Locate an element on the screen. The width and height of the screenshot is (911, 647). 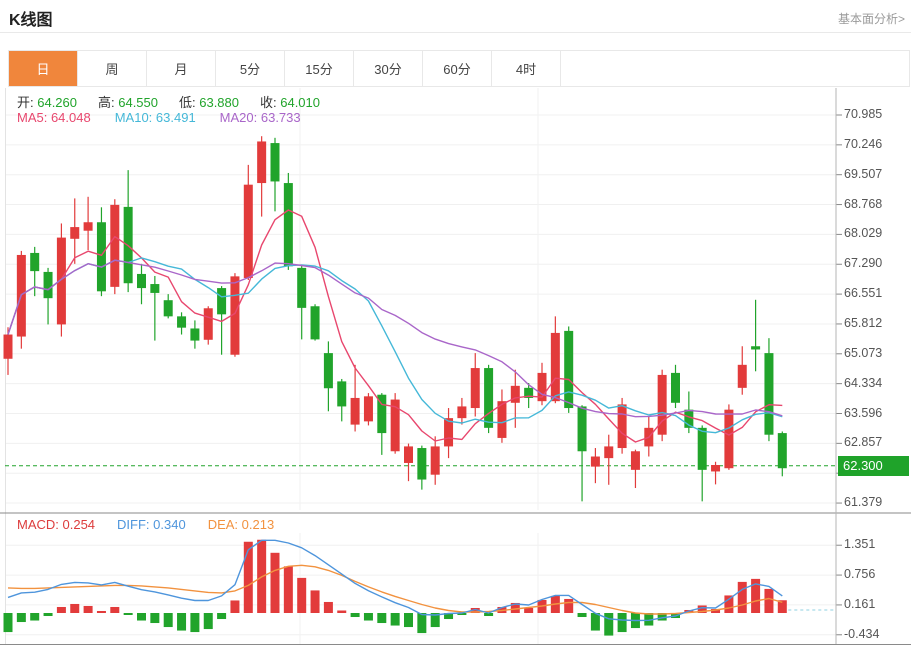
header-divider is located at coordinates (455, 32).